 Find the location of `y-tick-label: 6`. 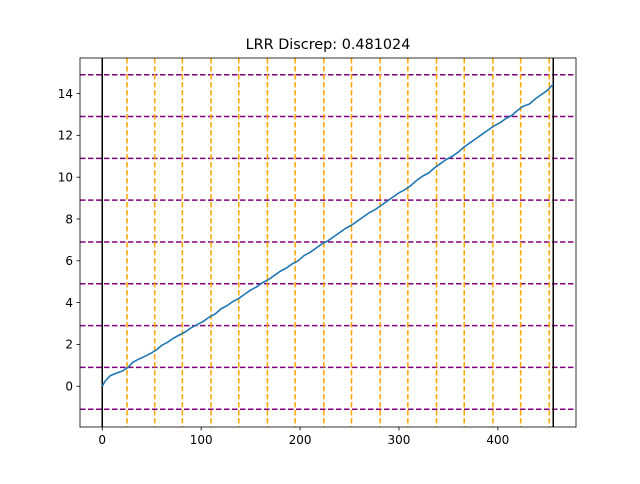

y-tick-label: 6 is located at coordinates (69, 261).